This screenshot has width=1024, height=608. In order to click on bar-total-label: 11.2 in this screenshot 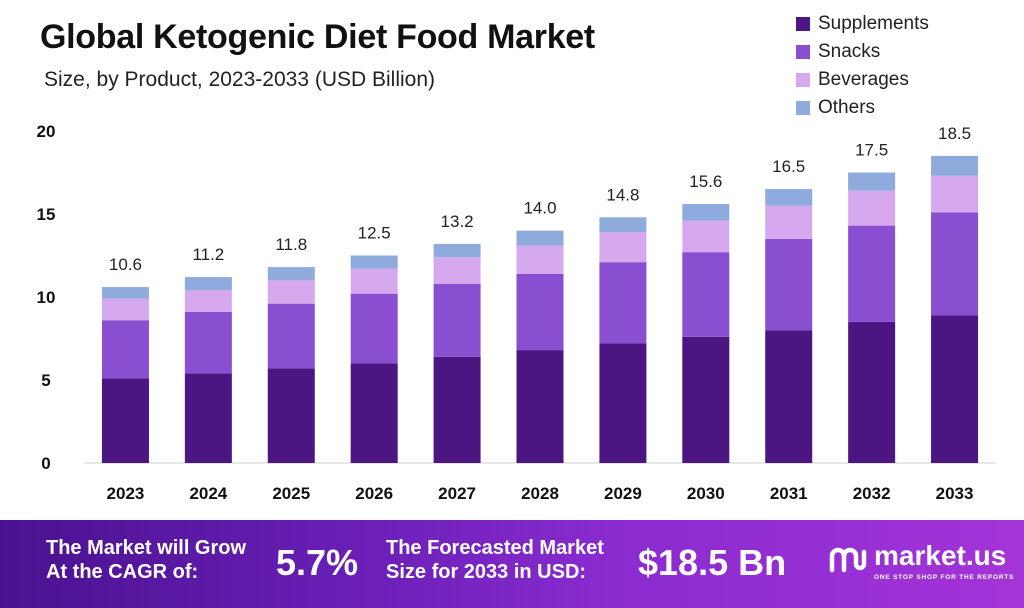, I will do `click(208, 254)`.